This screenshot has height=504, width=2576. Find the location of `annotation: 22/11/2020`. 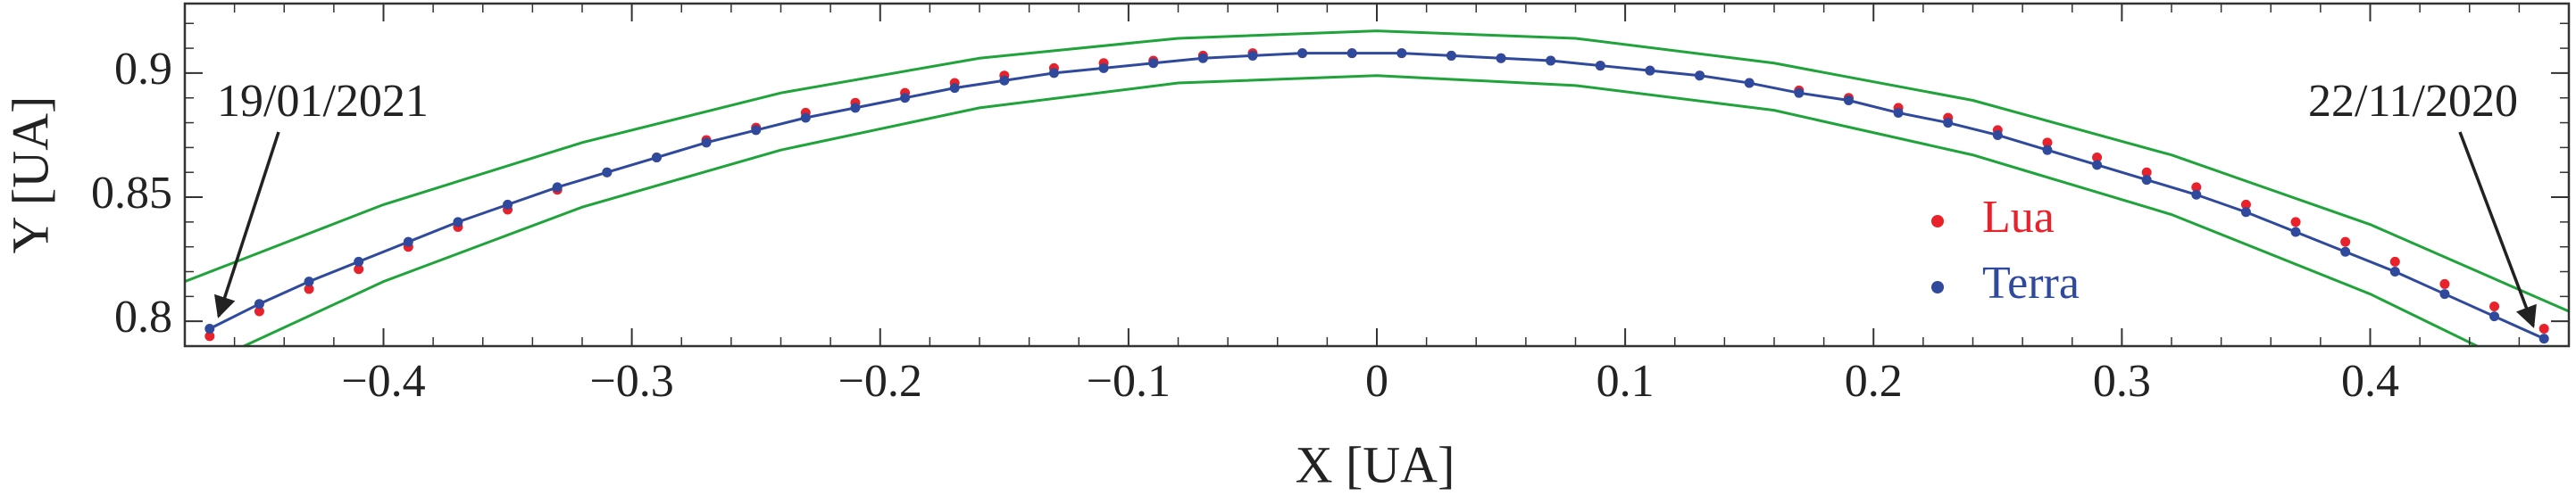

annotation: 22/11/2020 is located at coordinates (2413, 101).